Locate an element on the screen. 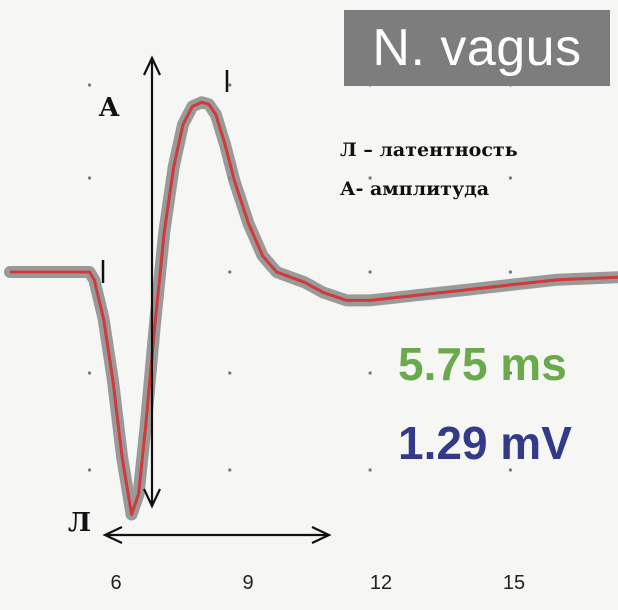 This screenshot has width=618, height=610. x-tick-label: 6 is located at coordinates (116, 583).